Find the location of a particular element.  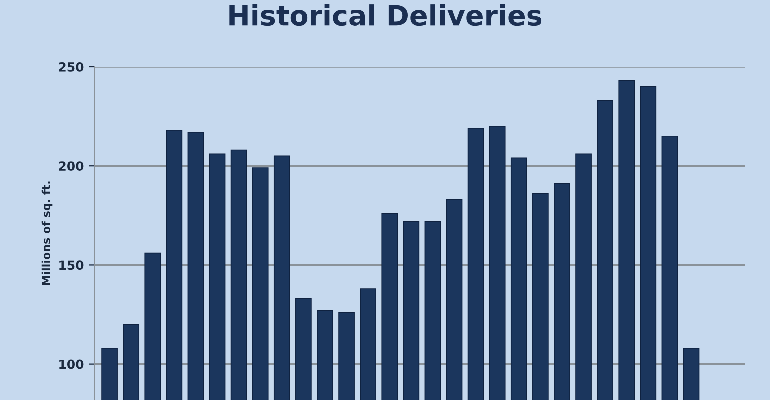

y-tick-label: 150 is located at coordinates (72, 265).